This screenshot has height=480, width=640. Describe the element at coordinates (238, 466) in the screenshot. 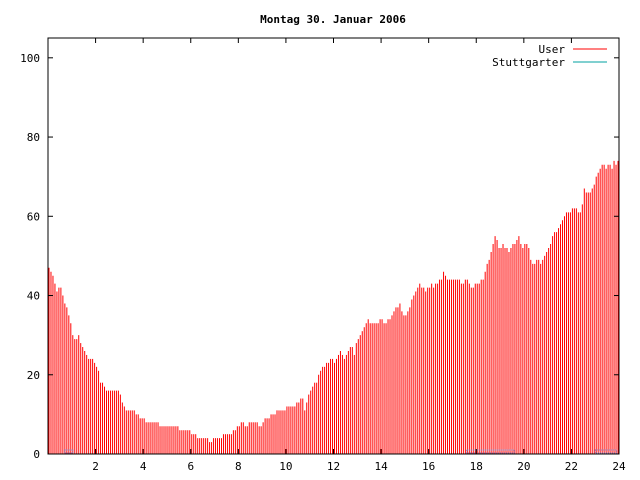

I see `x-tick-label: 8` at that location.